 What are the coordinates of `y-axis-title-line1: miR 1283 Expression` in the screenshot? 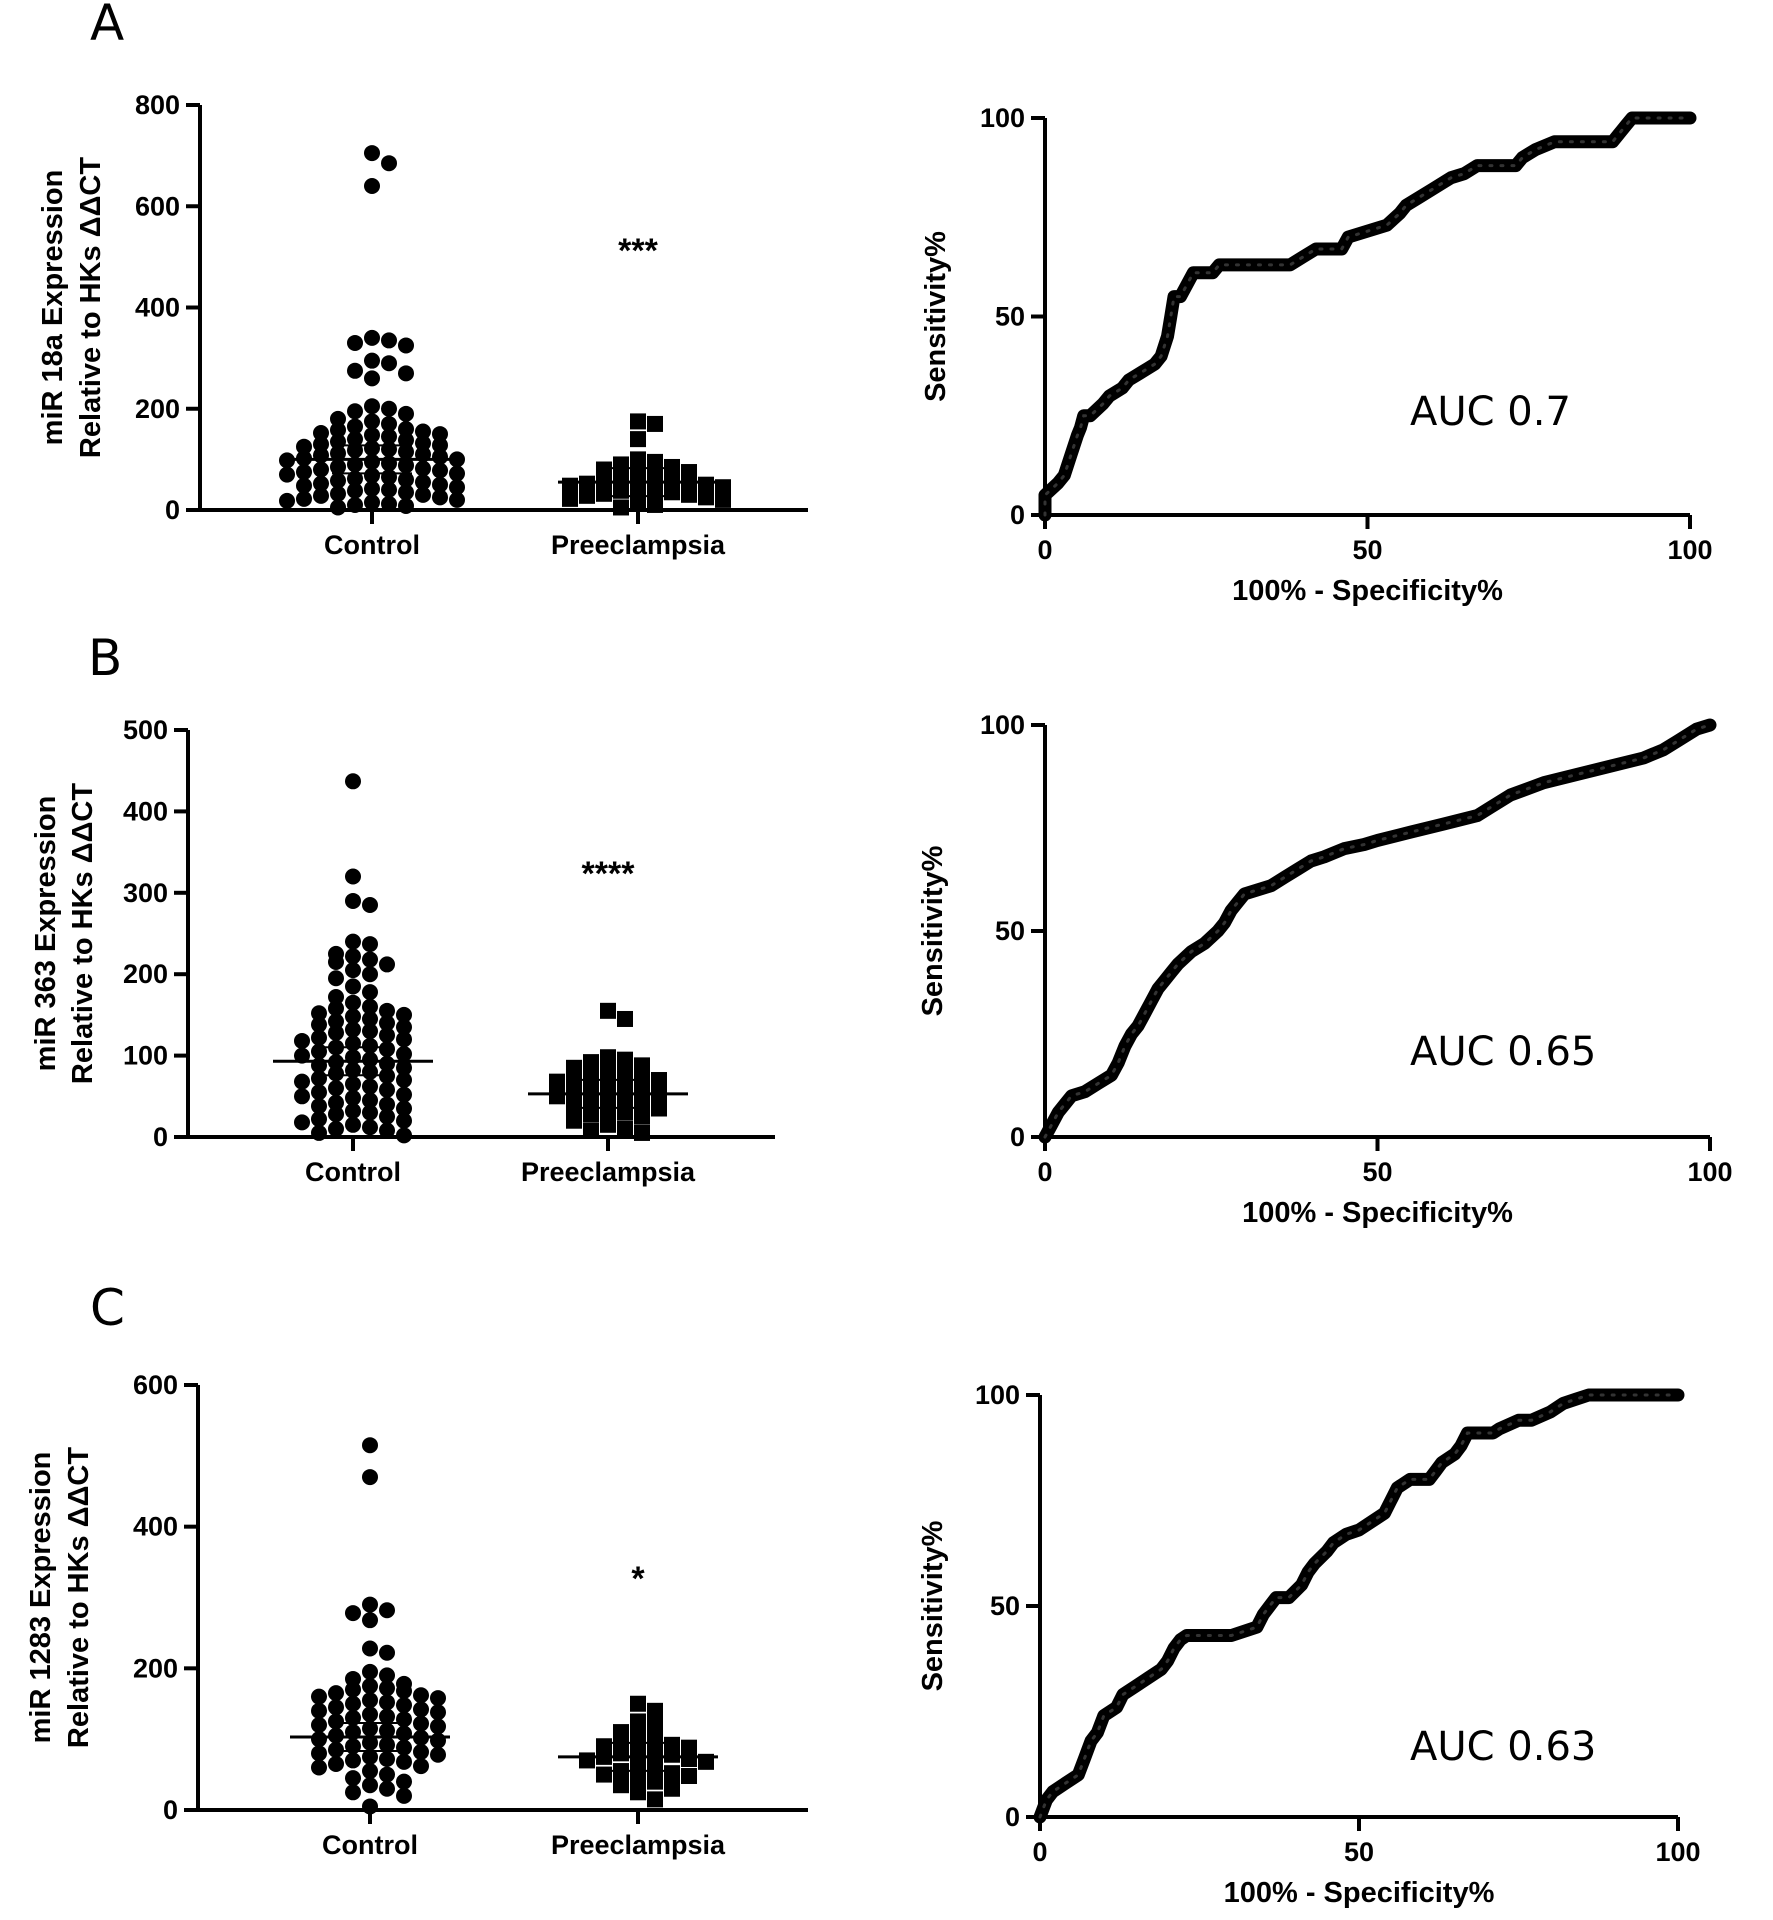 It's located at (41, 1598).